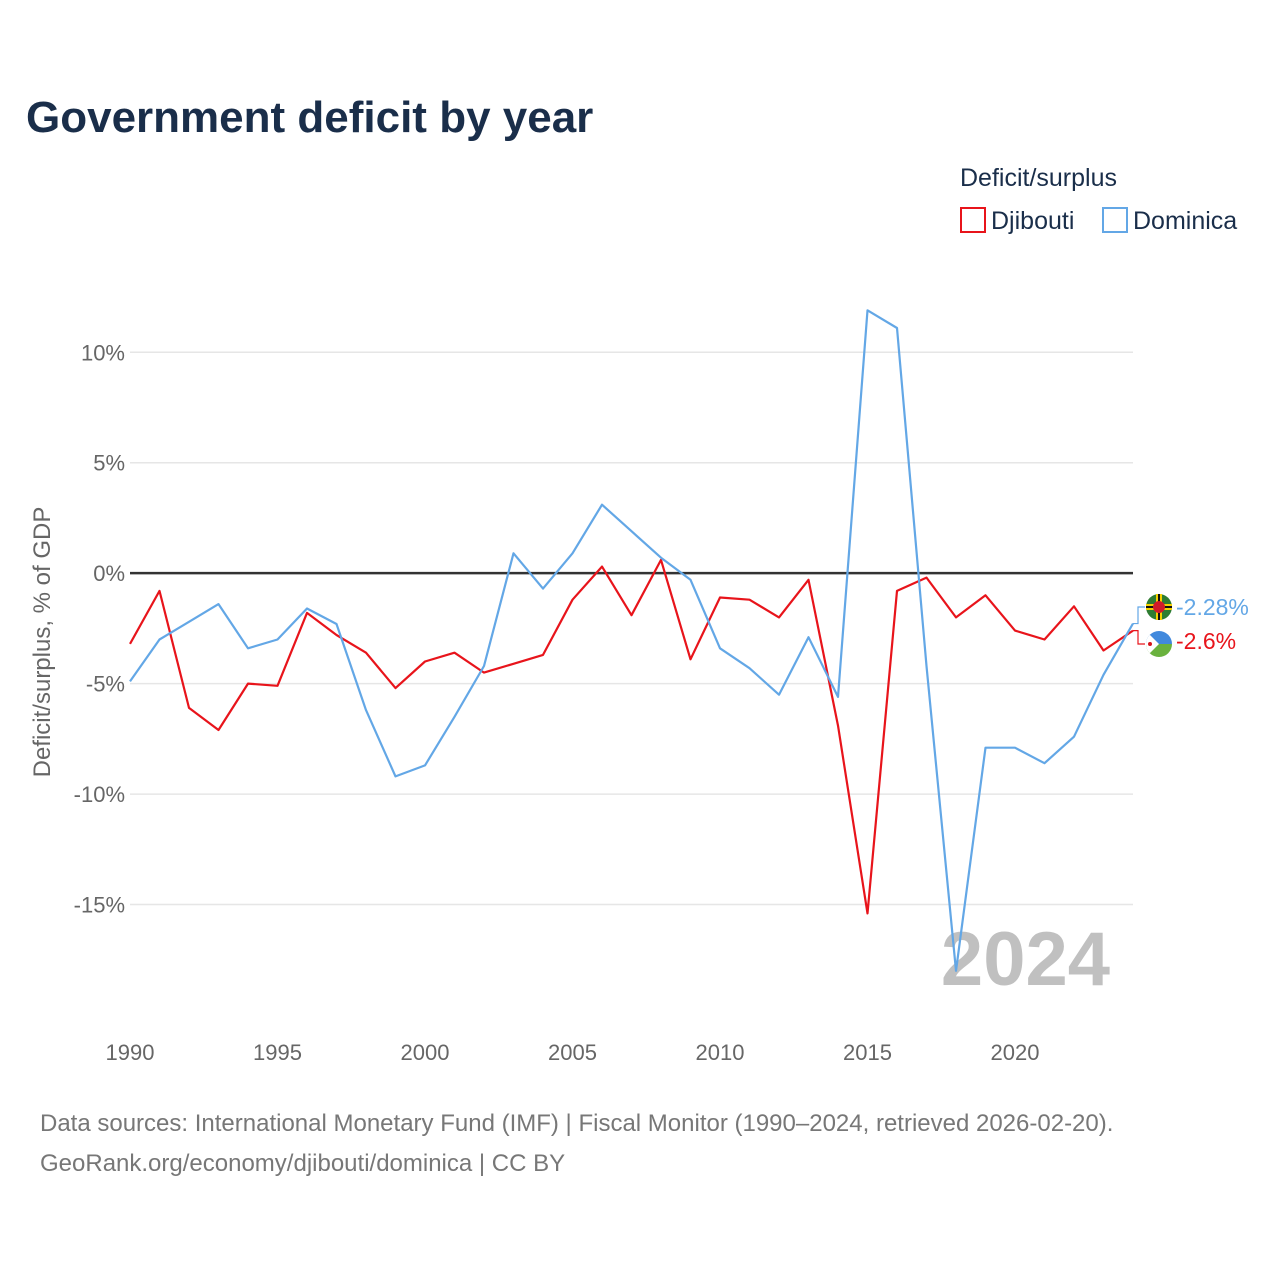 This screenshot has width=1280, height=1280. Describe the element at coordinates (1032, 221) in the screenshot. I see `legend-label-djibouti: Djibouti` at that location.